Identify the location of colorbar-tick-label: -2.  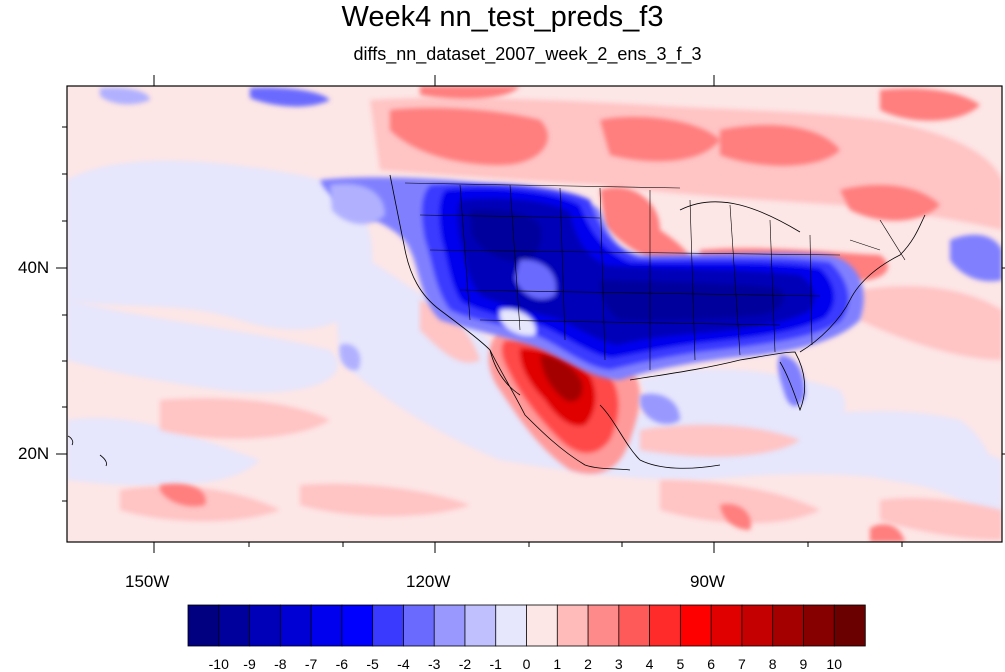
(465, 664).